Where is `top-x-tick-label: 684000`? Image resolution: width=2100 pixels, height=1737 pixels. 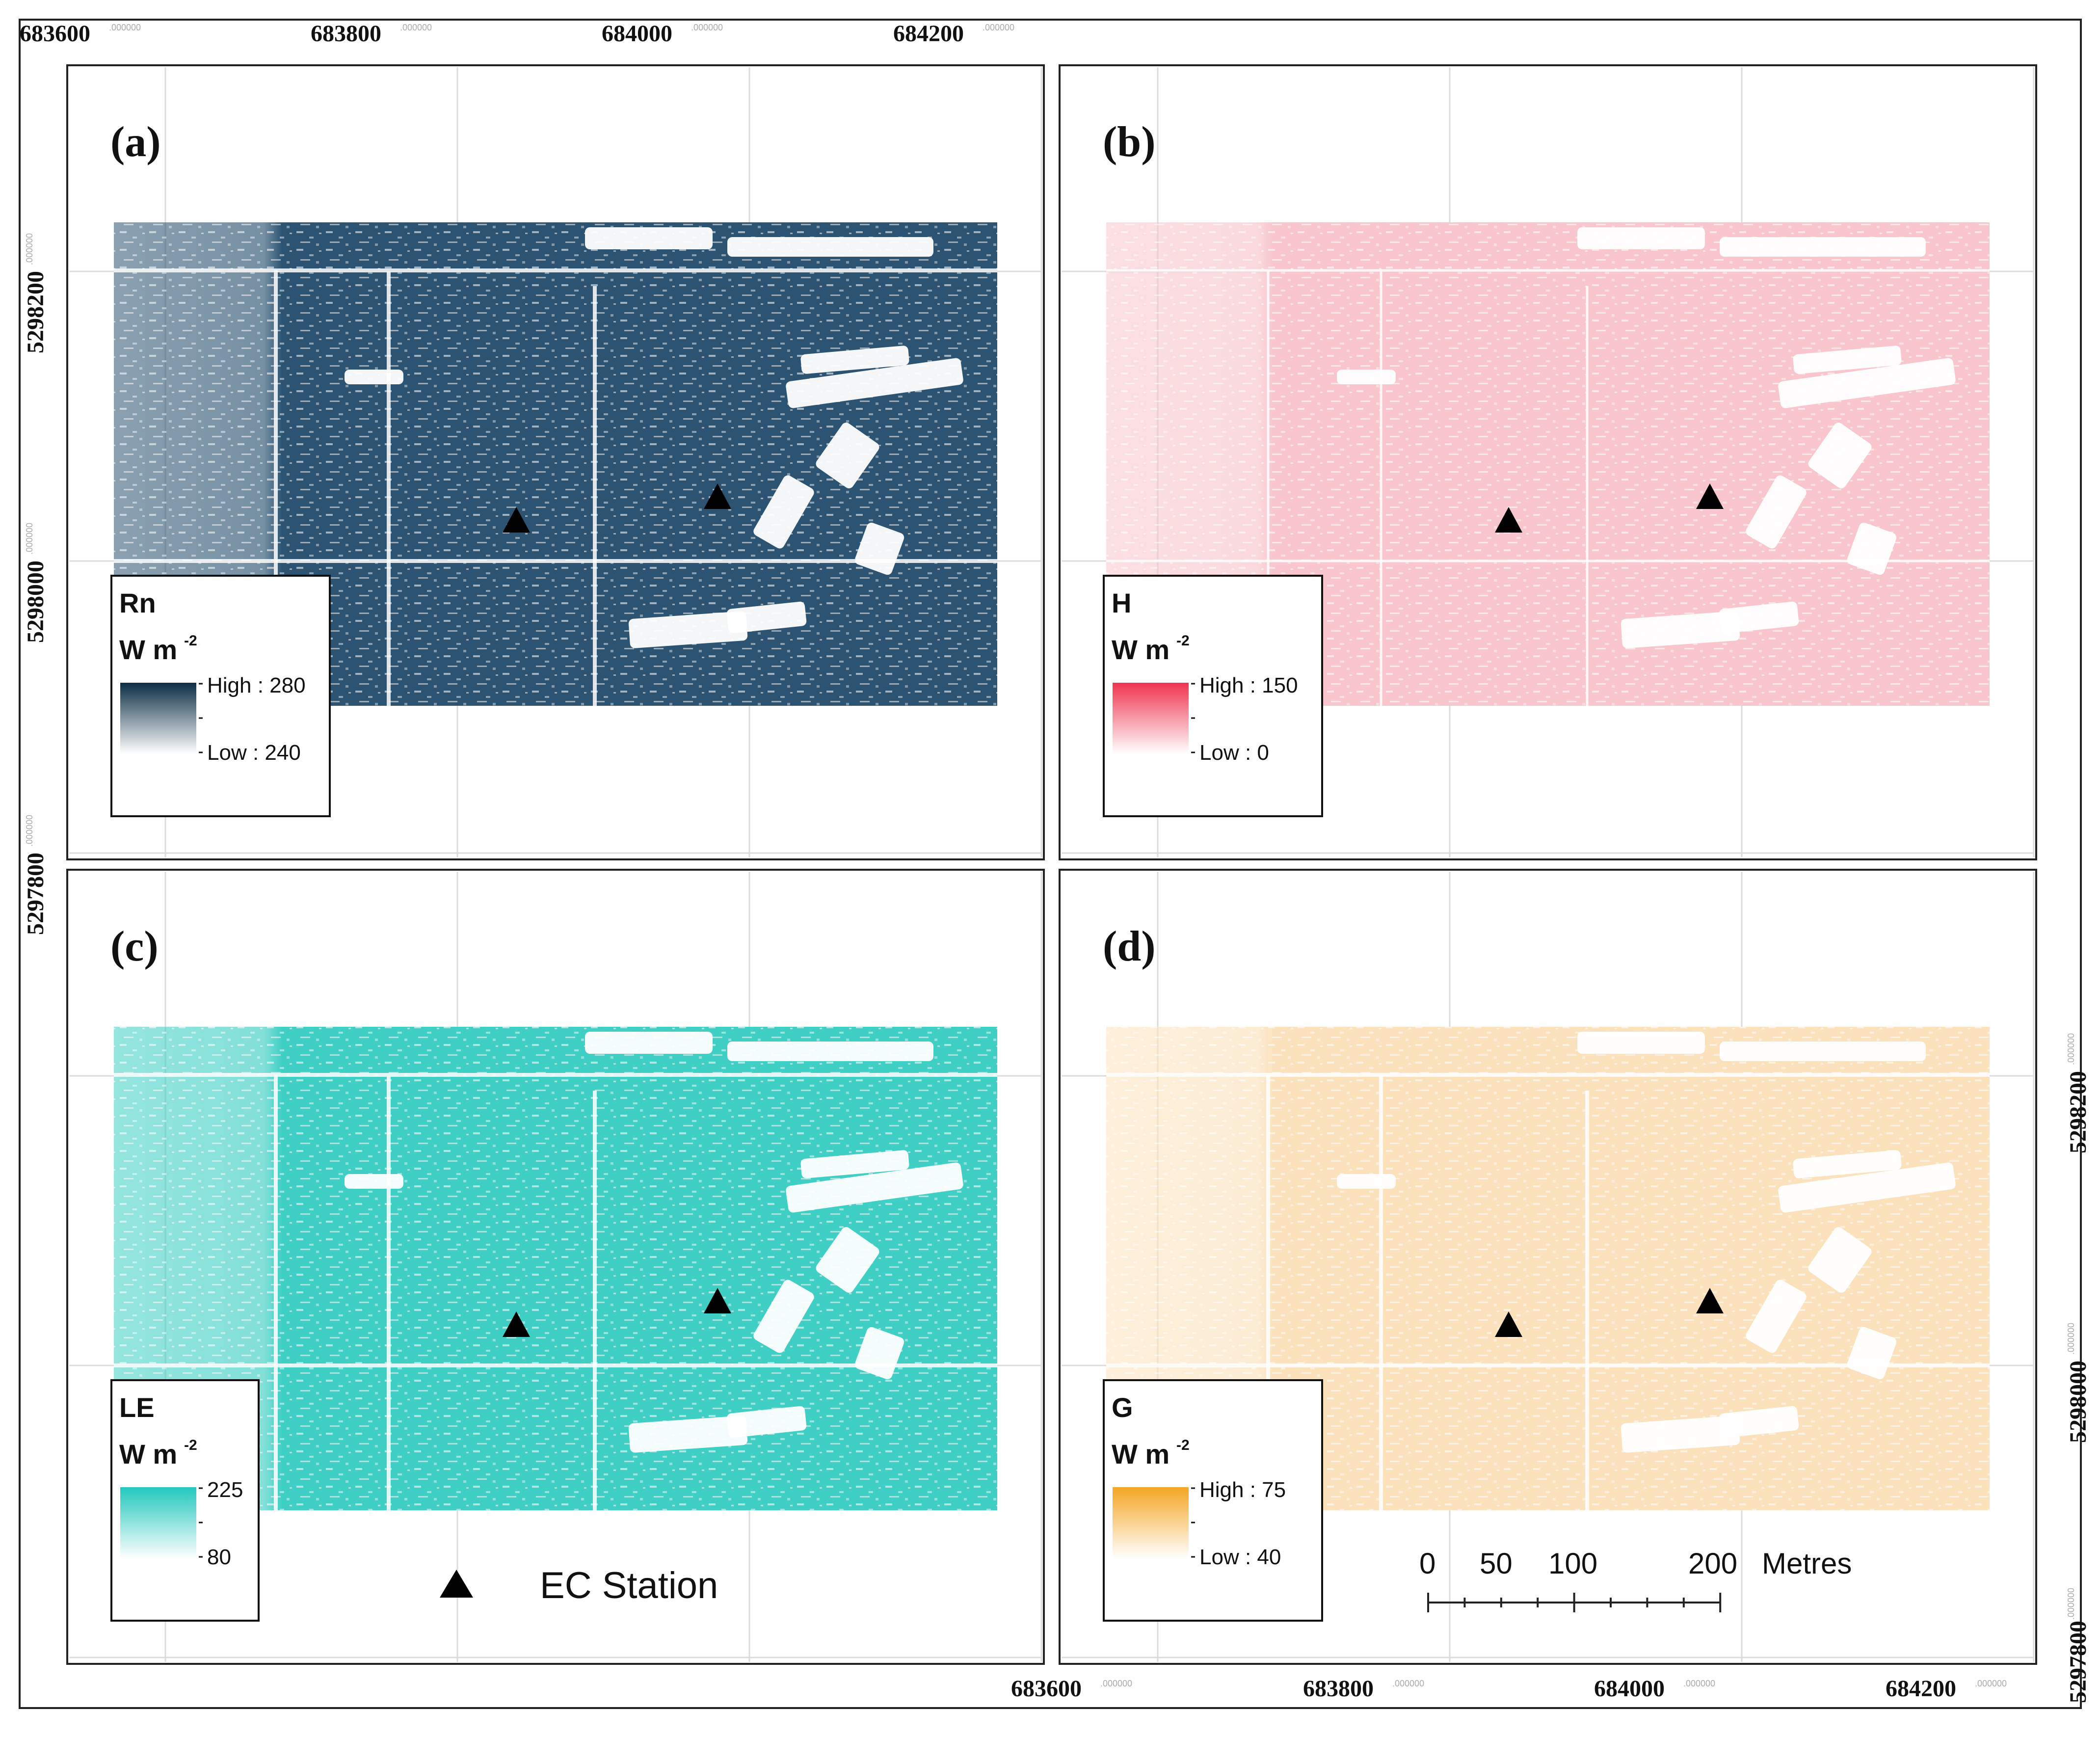
top-x-tick-label: 684000 is located at coordinates (637, 34).